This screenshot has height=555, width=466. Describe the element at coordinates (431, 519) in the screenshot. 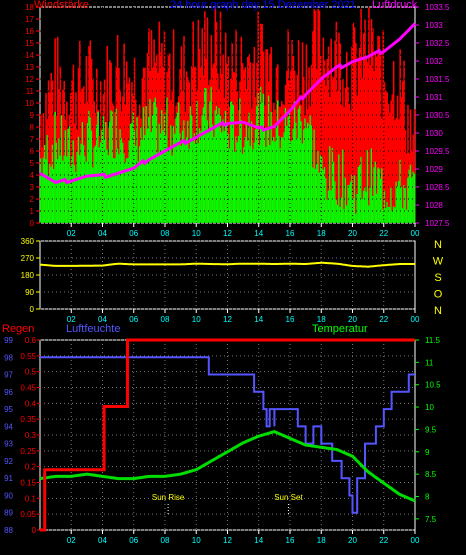

I see `temperature-tick-label: 7.5` at that location.